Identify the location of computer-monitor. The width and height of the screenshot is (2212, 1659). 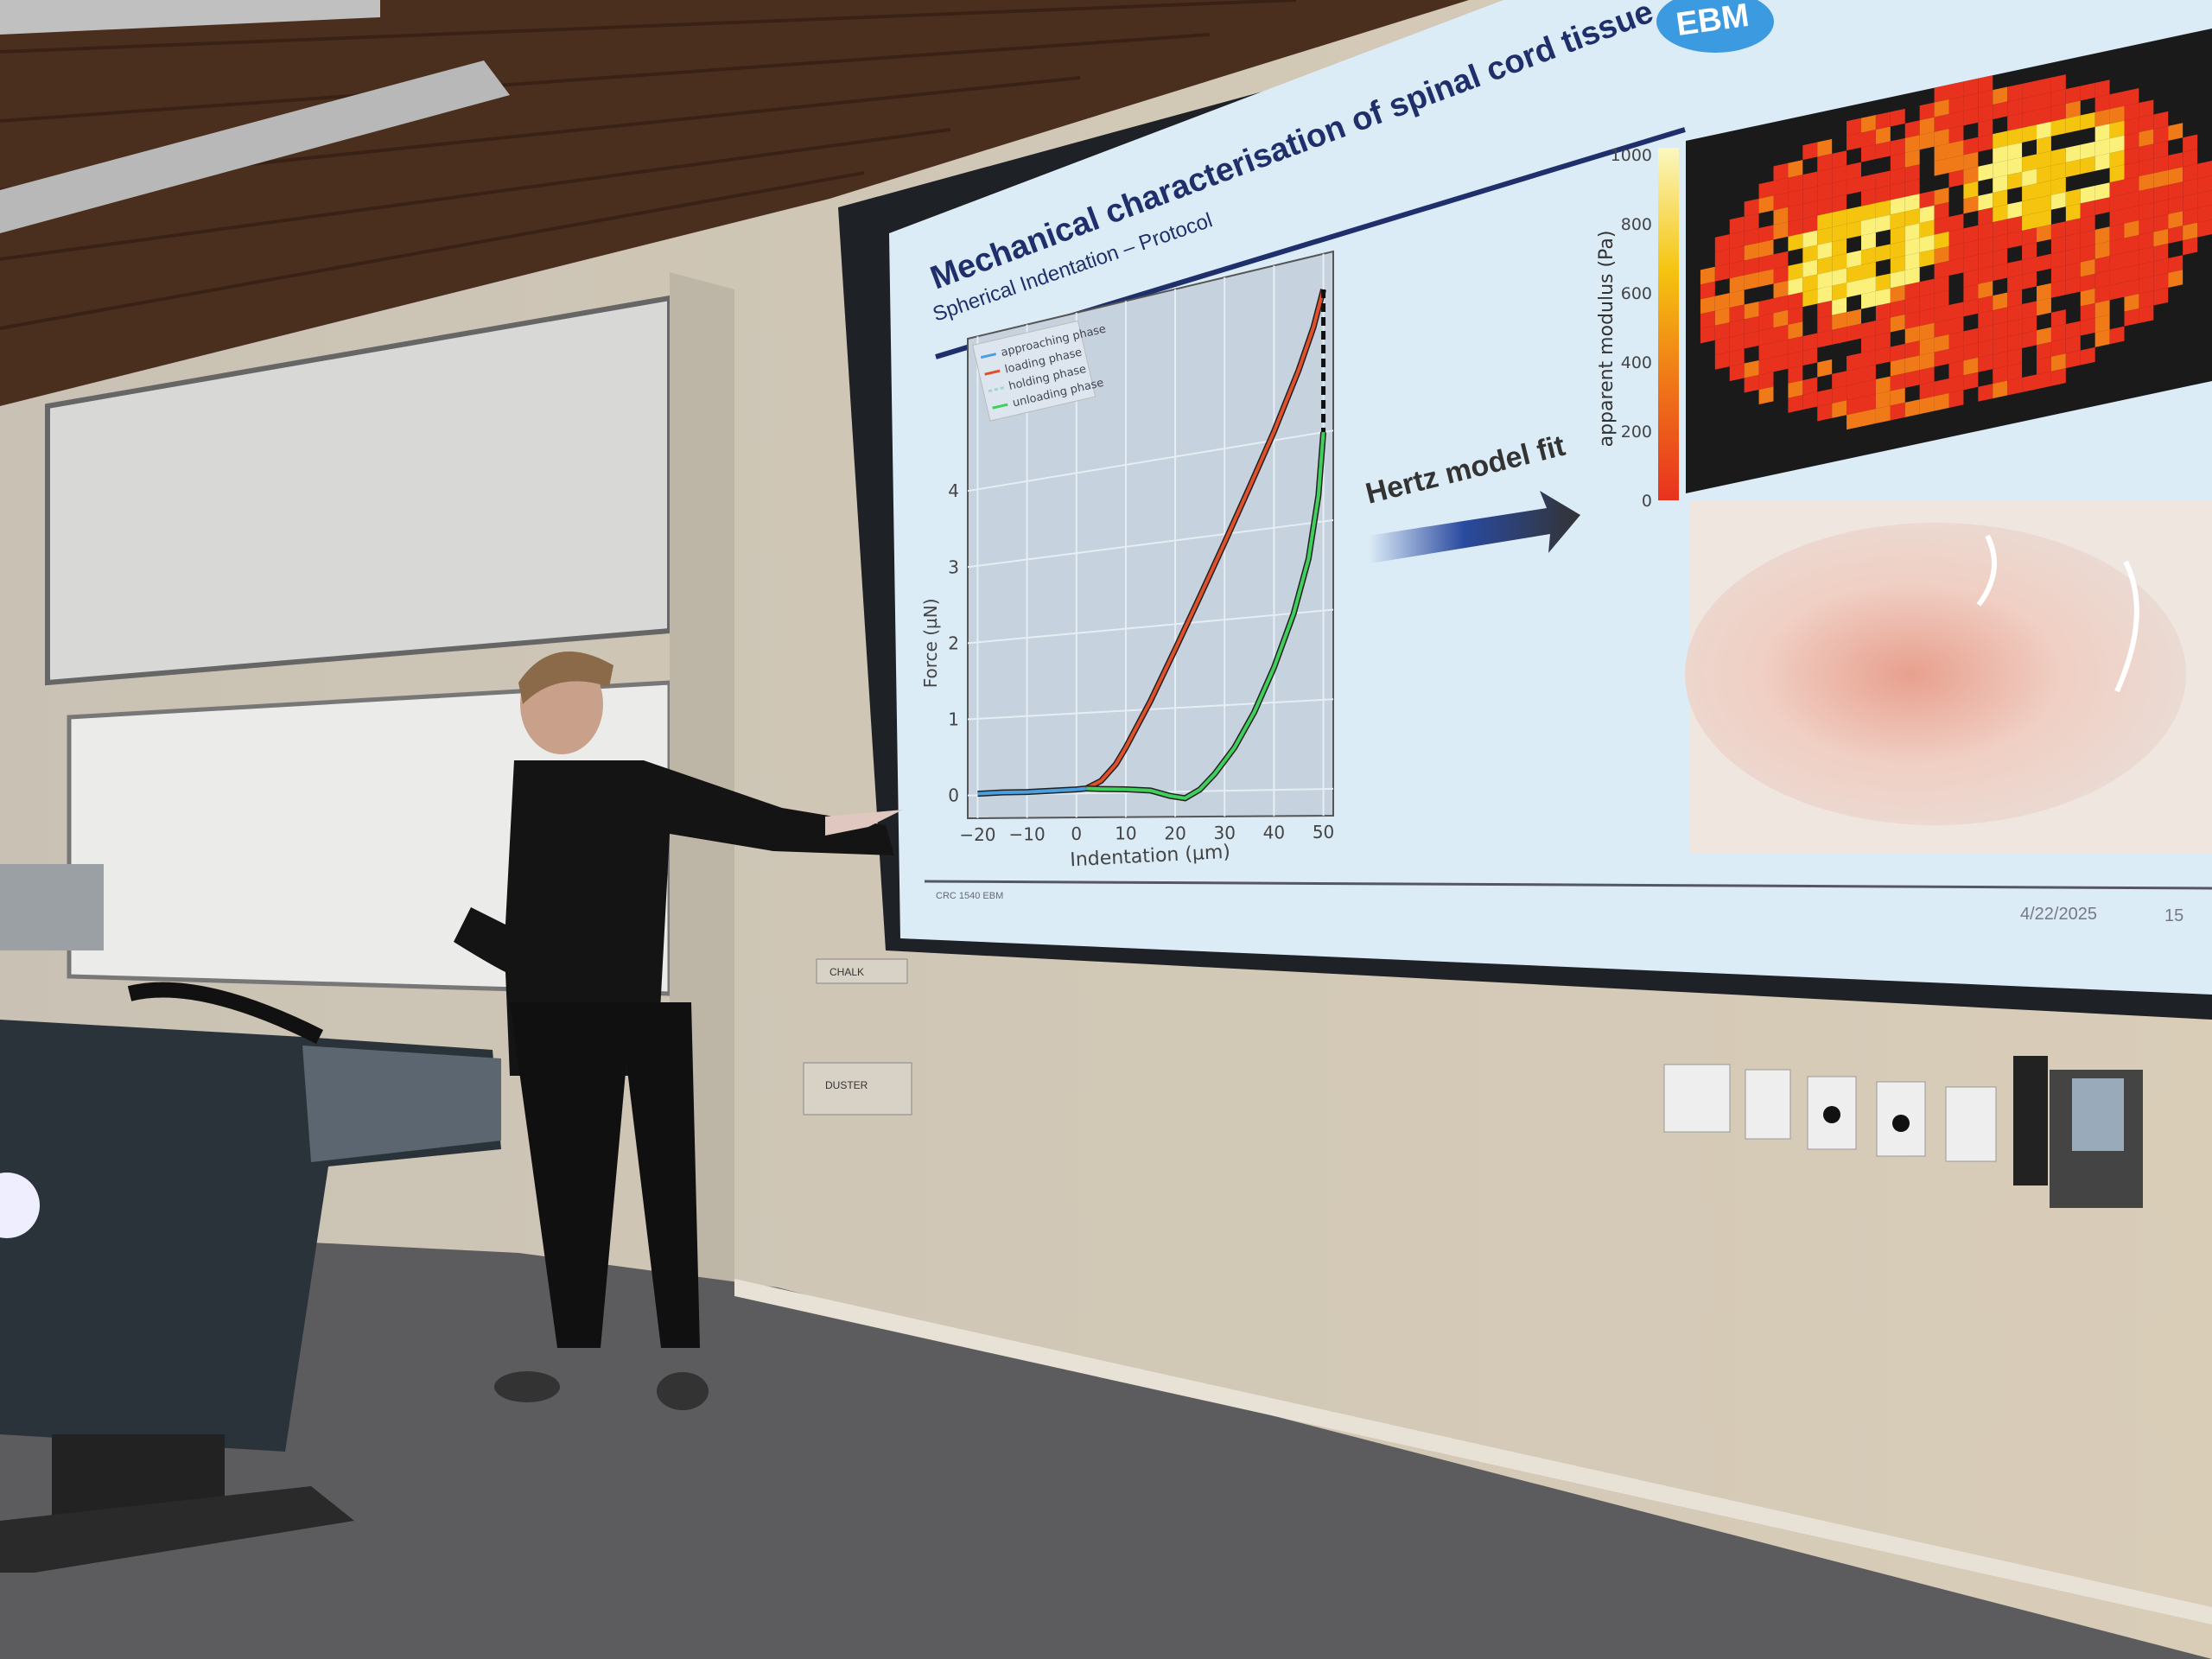
(52, 907).